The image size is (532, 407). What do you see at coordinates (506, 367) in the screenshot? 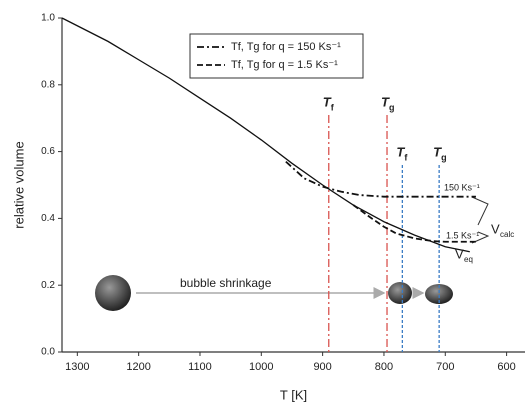
I see `x-tick-label: 600` at bounding box center [506, 367].